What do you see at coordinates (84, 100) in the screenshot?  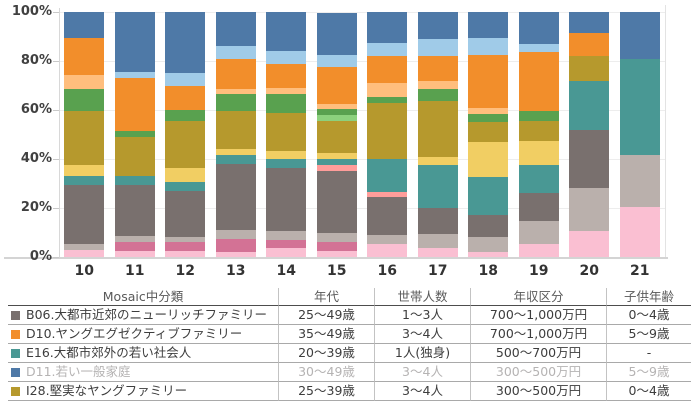 I see `bar-10-segment-green` at bounding box center [84, 100].